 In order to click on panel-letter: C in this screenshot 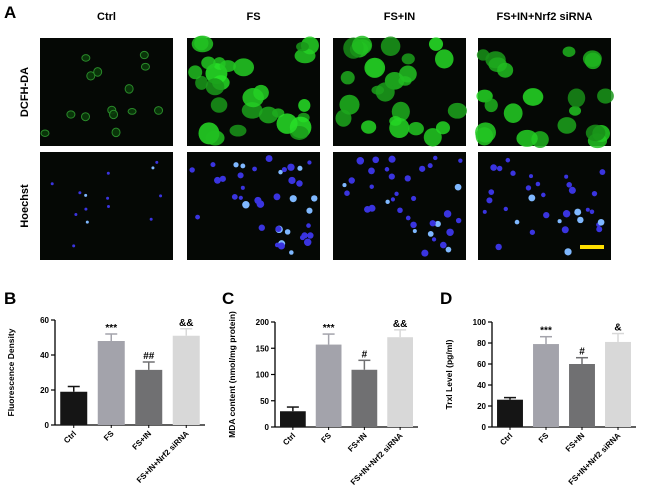, I will do `click(228, 298)`.